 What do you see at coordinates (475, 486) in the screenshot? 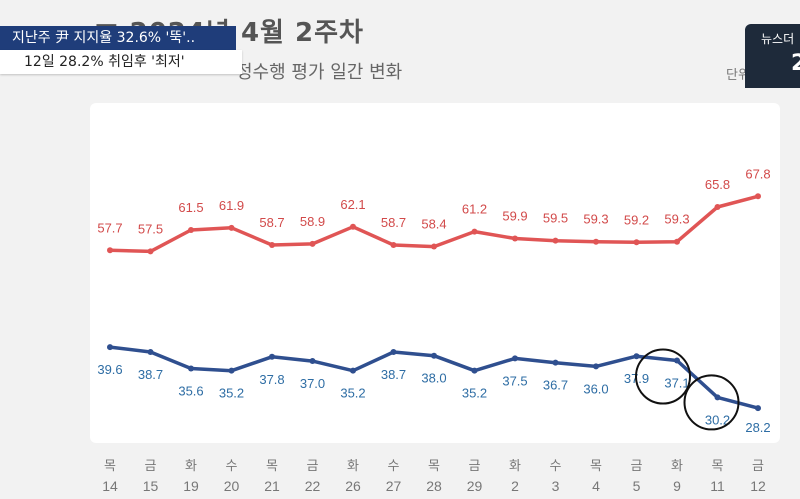
I see `x-tick-date: 29` at bounding box center [475, 486].